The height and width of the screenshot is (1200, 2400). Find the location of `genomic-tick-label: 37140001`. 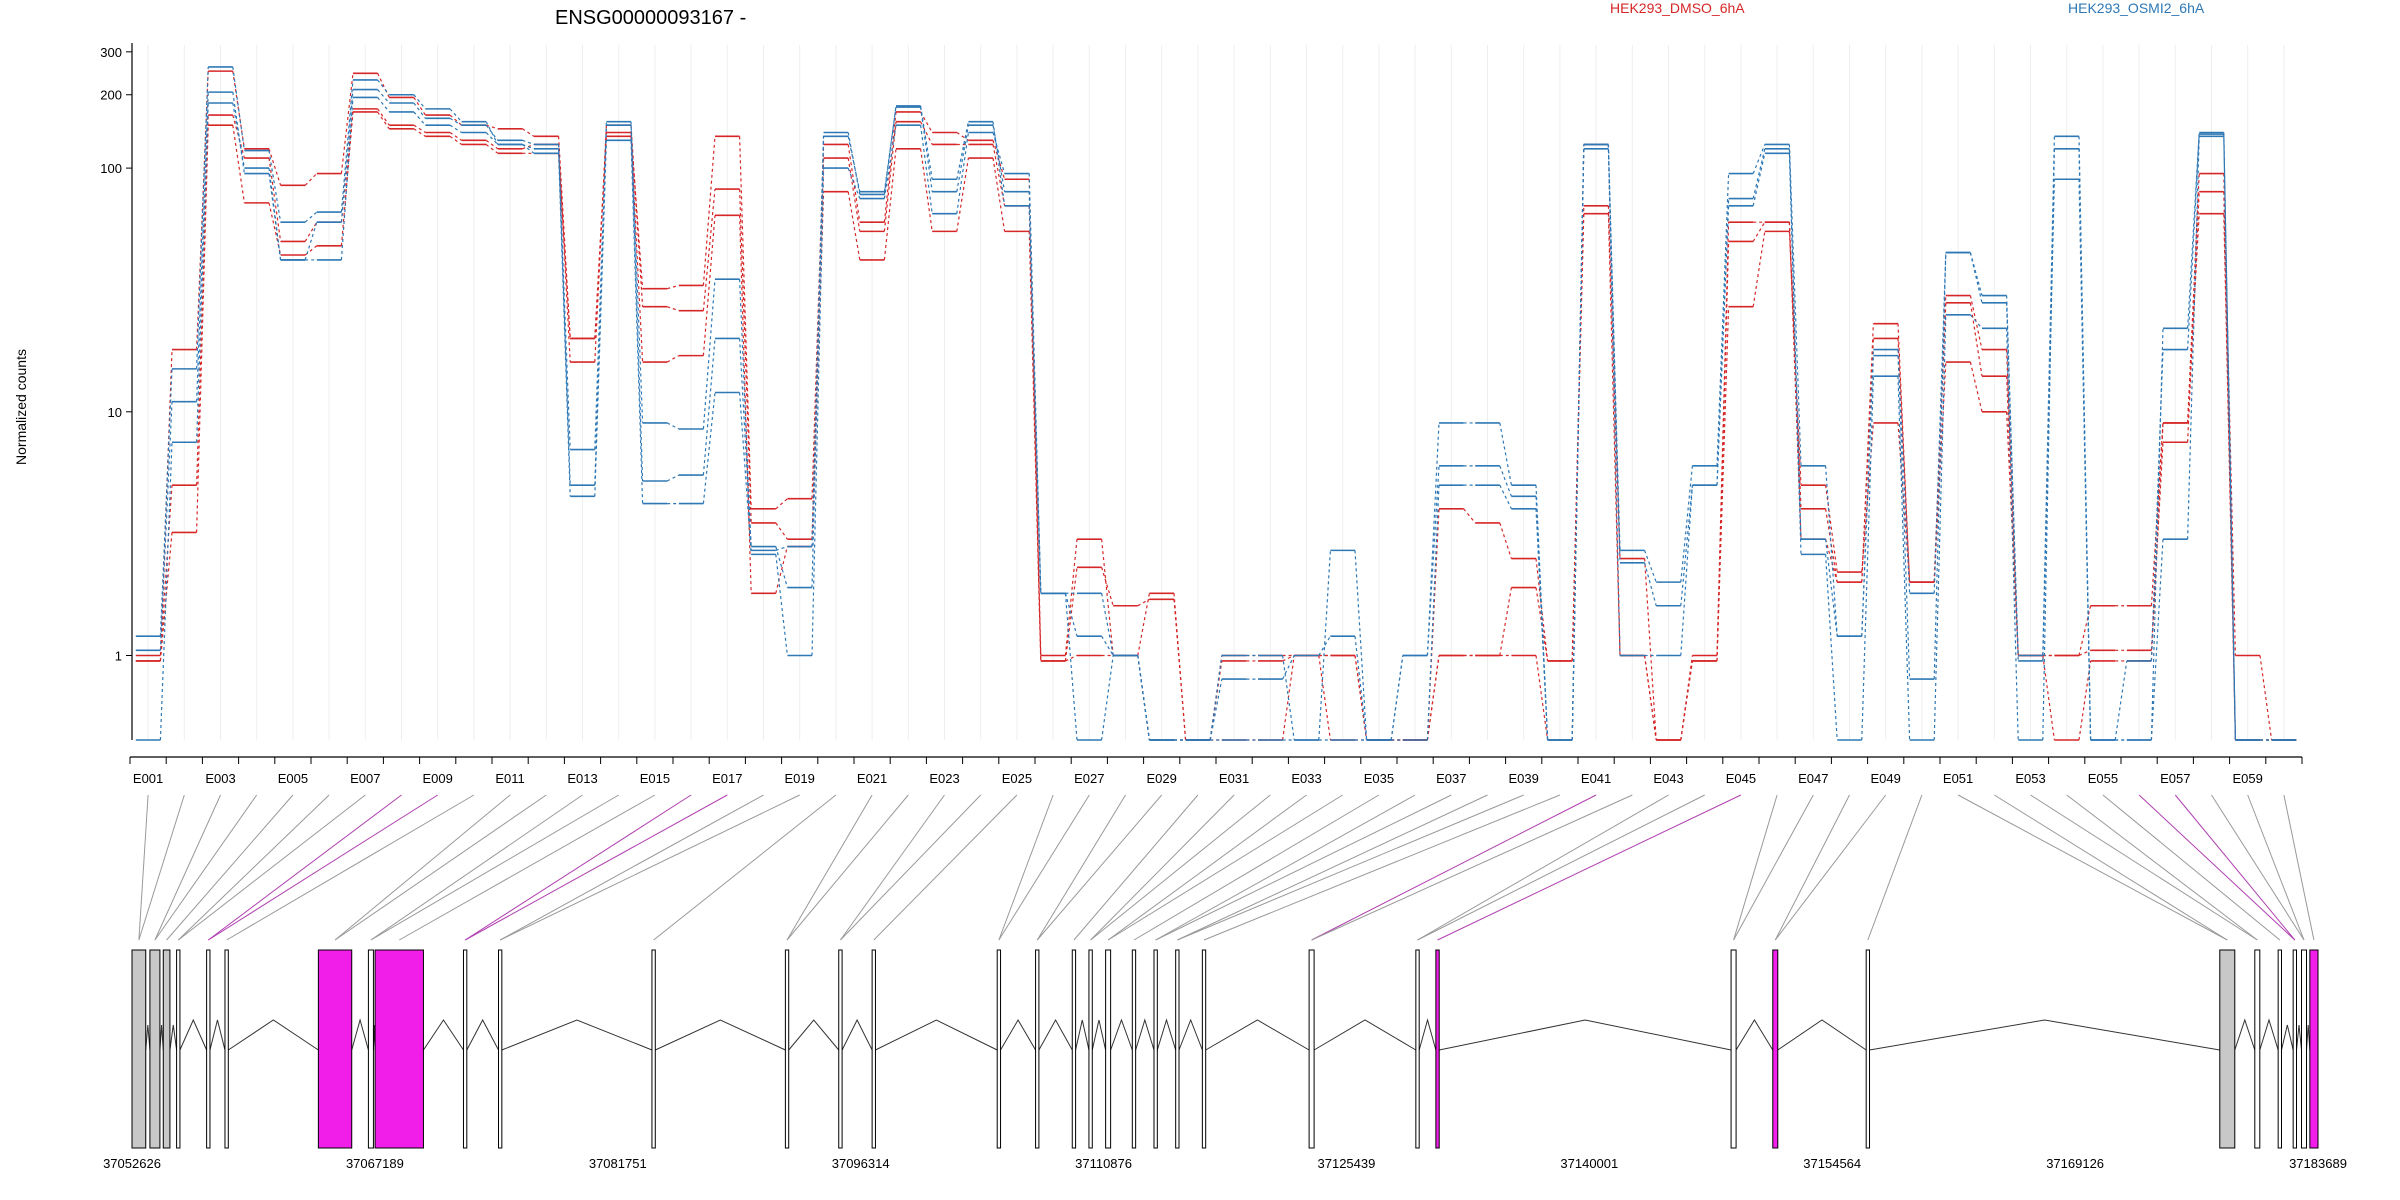

genomic-tick-label: 37140001 is located at coordinates (1589, 1163).